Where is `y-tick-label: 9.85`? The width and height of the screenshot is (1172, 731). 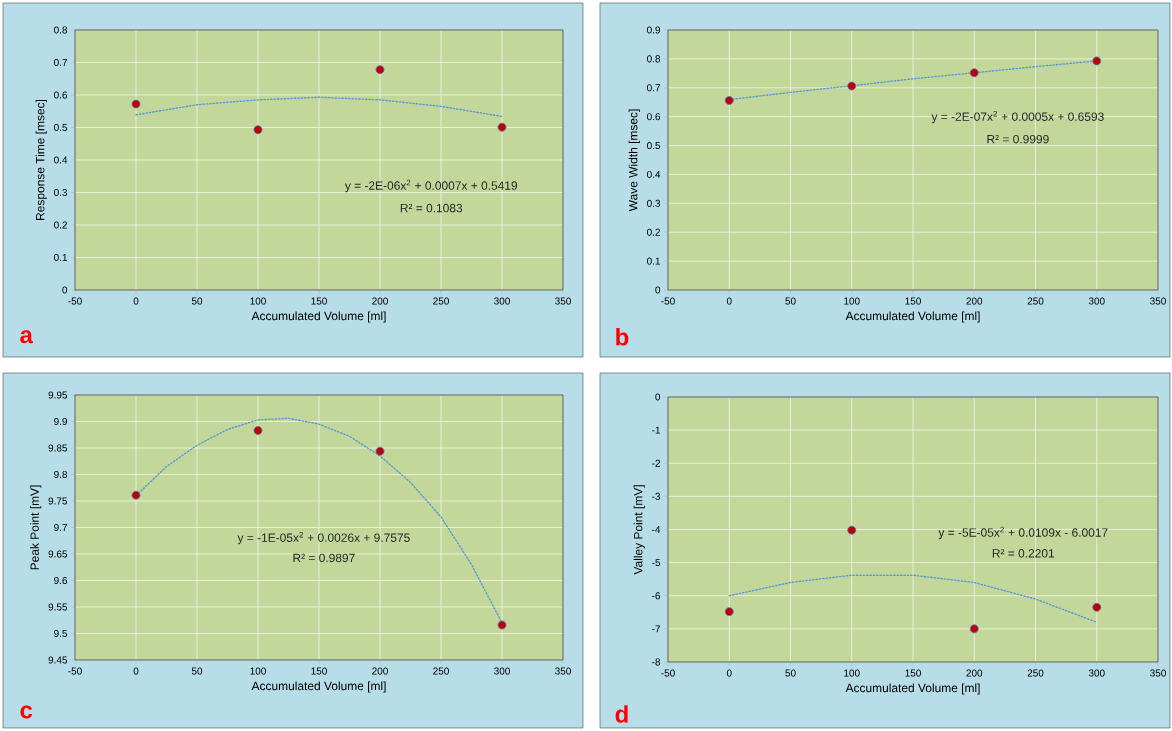
y-tick-label: 9.85 is located at coordinates (58, 448).